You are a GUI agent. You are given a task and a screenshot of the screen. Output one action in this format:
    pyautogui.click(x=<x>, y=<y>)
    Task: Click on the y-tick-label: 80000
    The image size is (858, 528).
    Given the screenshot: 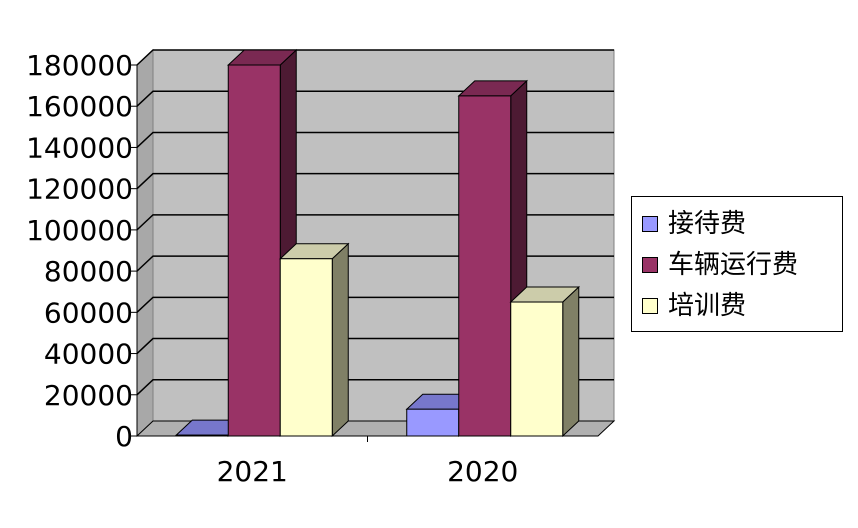 What is the action you would take?
    pyautogui.click(x=88, y=271)
    